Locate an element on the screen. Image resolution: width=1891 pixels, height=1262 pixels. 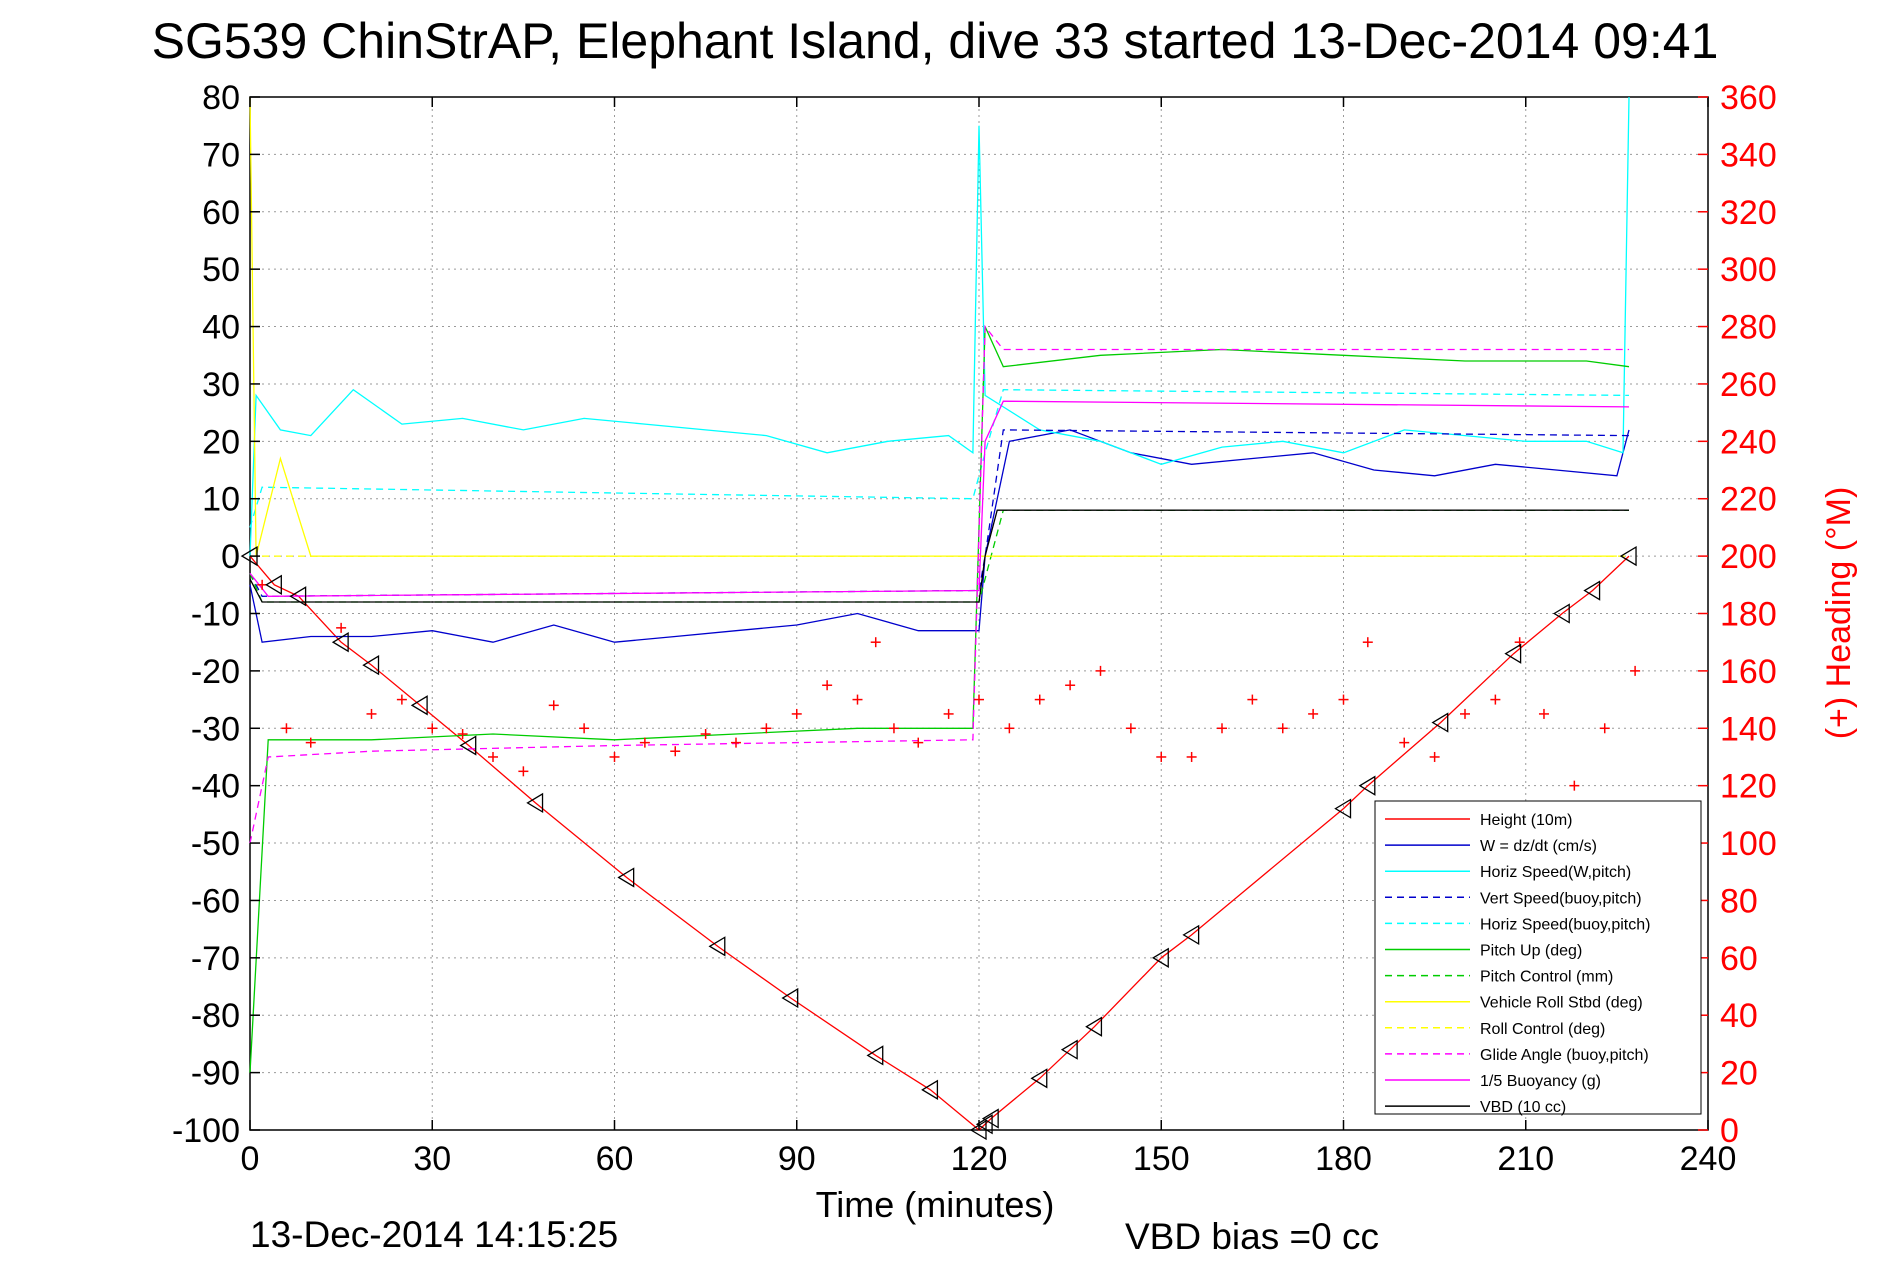
y-tick-label-left: -20 is located at coordinates (215, 672).